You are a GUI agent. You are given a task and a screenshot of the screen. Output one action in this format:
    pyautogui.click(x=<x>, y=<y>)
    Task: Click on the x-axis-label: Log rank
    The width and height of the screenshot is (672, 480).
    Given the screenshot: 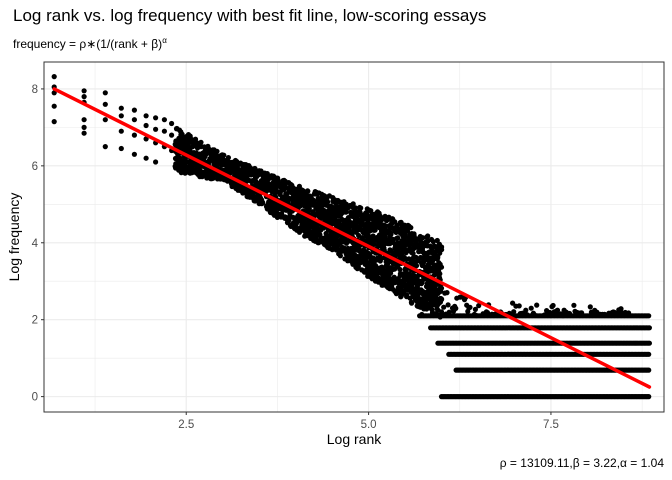 What is the action you would take?
    pyautogui.click(x=354, y=439)
    